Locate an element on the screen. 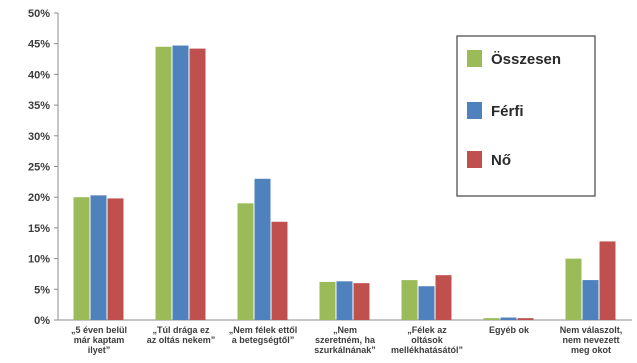  legend-swatch-férfi is located at coordinates (474, 110).